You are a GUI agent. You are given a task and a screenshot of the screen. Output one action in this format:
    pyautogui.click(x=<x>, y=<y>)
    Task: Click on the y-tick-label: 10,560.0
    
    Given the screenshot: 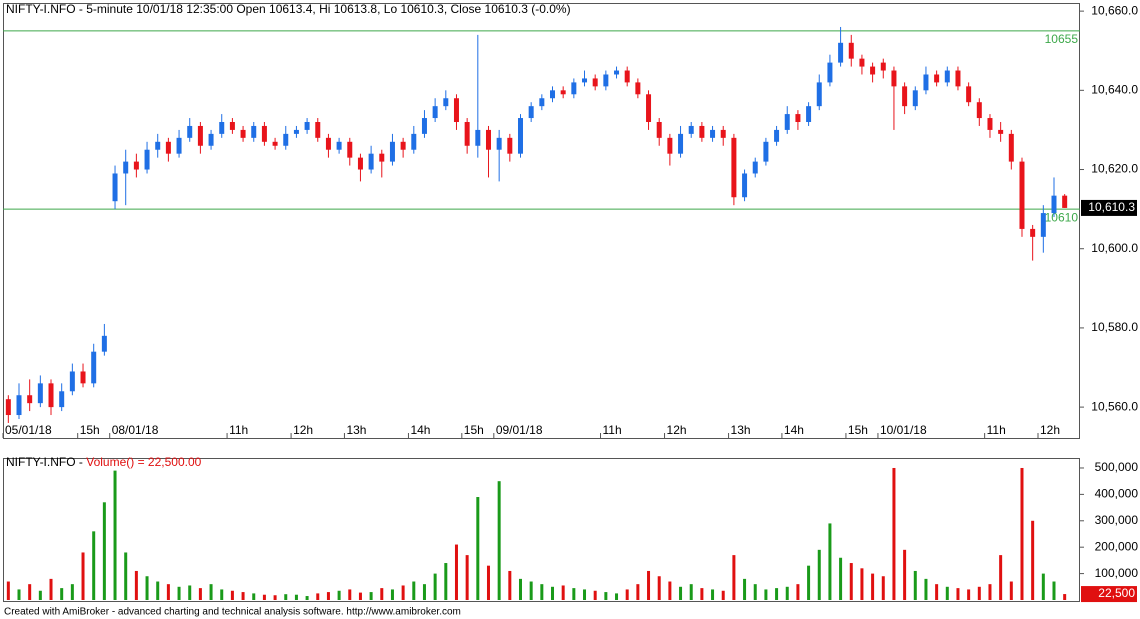 What is the action you would take?
    pyautogui.click(x=1114, y=406)
    